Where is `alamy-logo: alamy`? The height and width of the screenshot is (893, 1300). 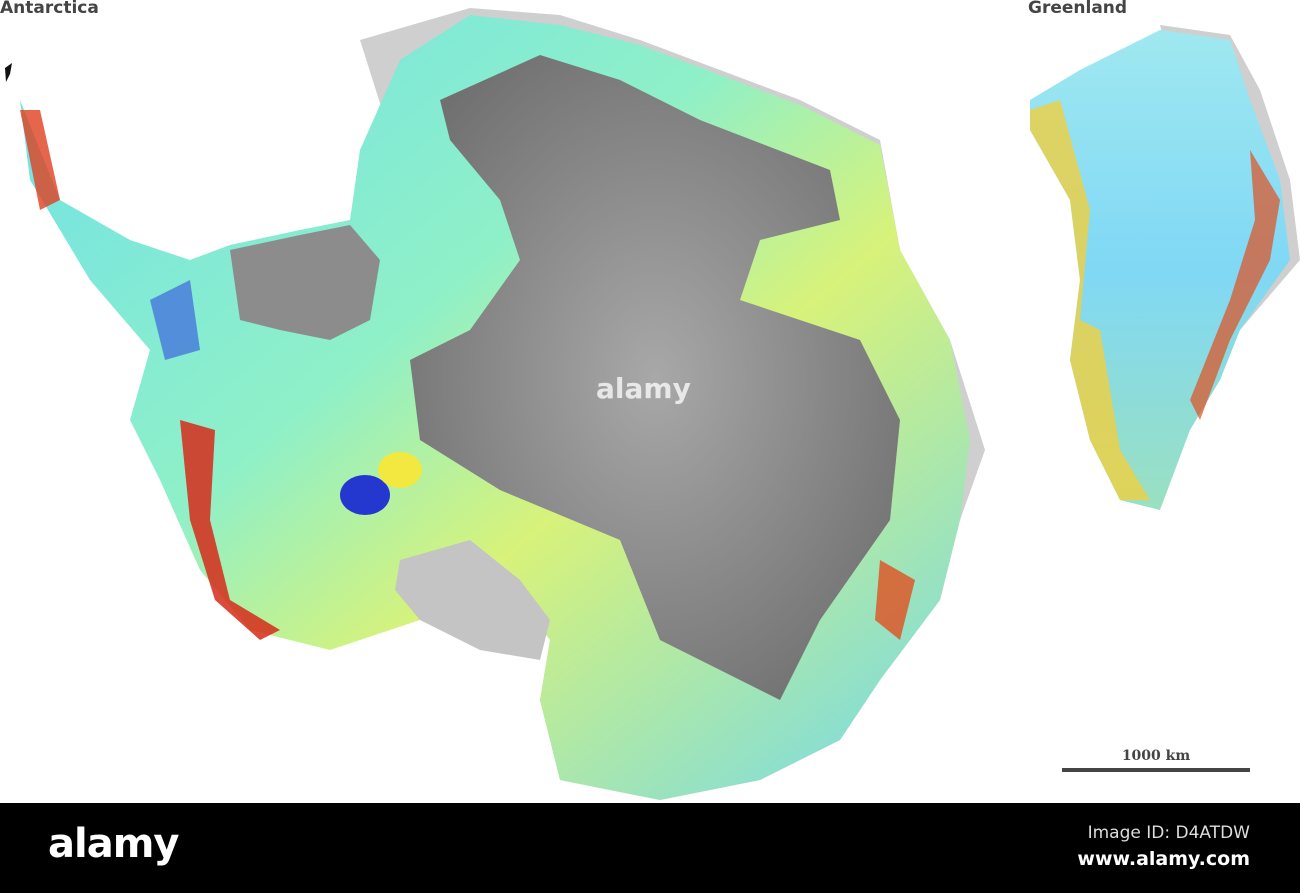 alamy-logo: alamy is located at coordinates (113, 844).